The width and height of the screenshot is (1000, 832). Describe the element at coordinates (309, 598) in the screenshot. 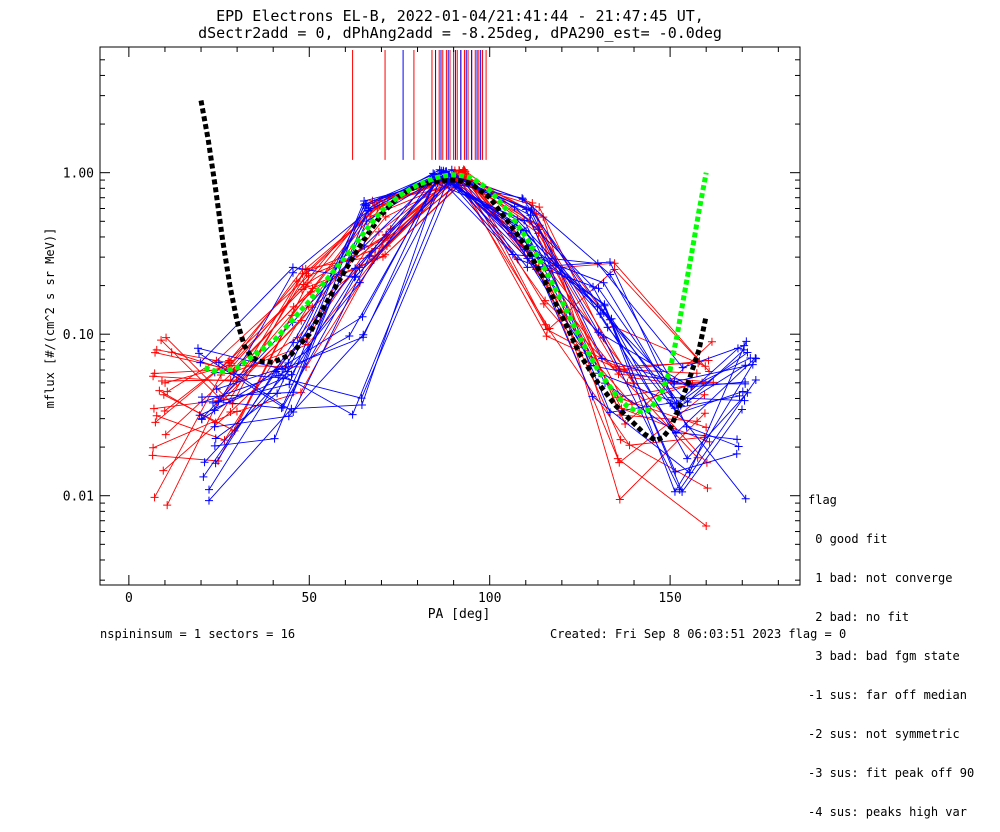

I see `x-tick-label: 50` at that location.